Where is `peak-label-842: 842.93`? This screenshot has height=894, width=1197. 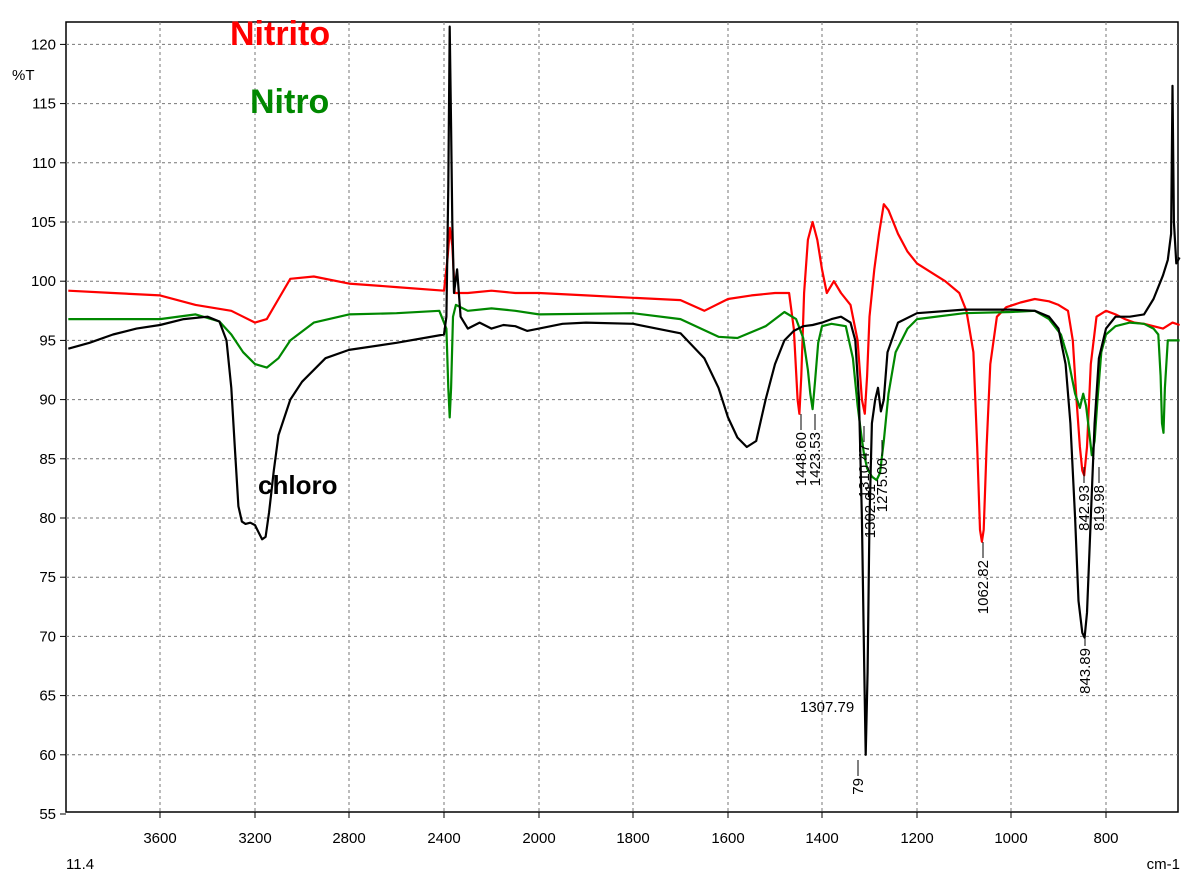
peak-label-842: 842.93 is located at coordinates (1084, 499).